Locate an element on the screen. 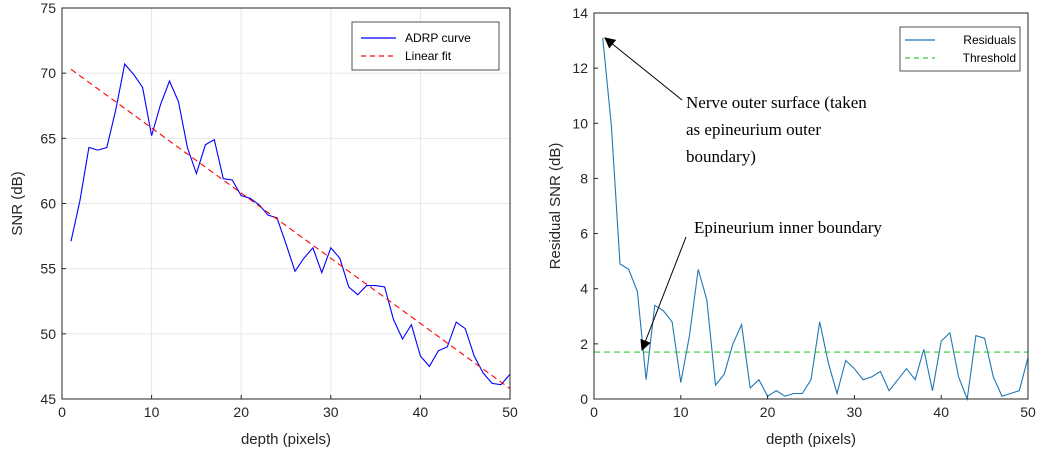 The height and width of the screenshot is (457, 1037). annotation-outer-line-2: as epineurium outer is located at coordinates (753, 129).